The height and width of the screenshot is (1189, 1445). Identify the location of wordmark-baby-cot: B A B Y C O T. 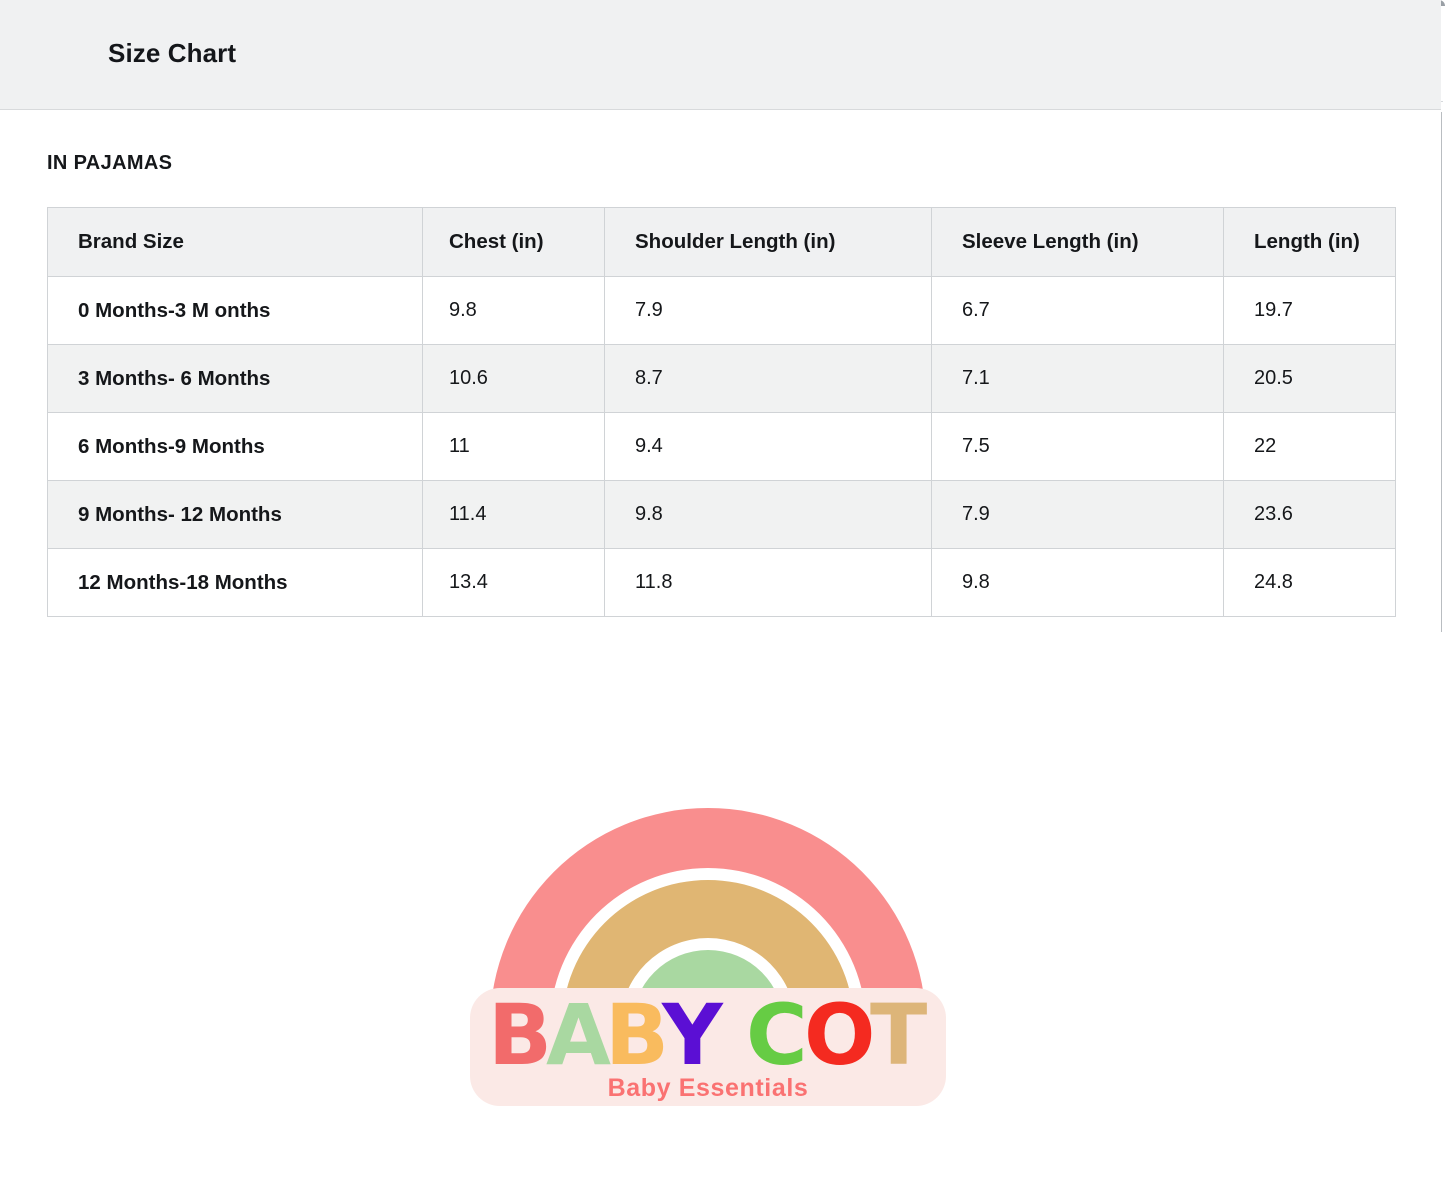
(707, 1035).